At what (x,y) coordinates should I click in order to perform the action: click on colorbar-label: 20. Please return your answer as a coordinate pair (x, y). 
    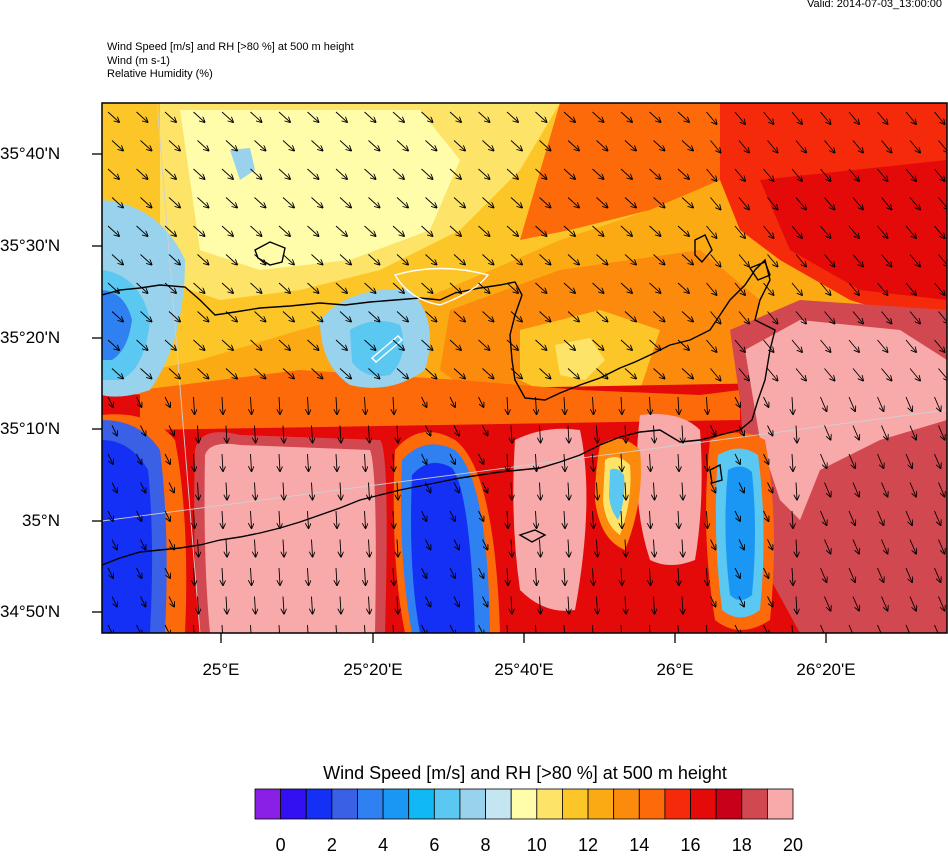
    Looking at the image, I should click on (793, 845).